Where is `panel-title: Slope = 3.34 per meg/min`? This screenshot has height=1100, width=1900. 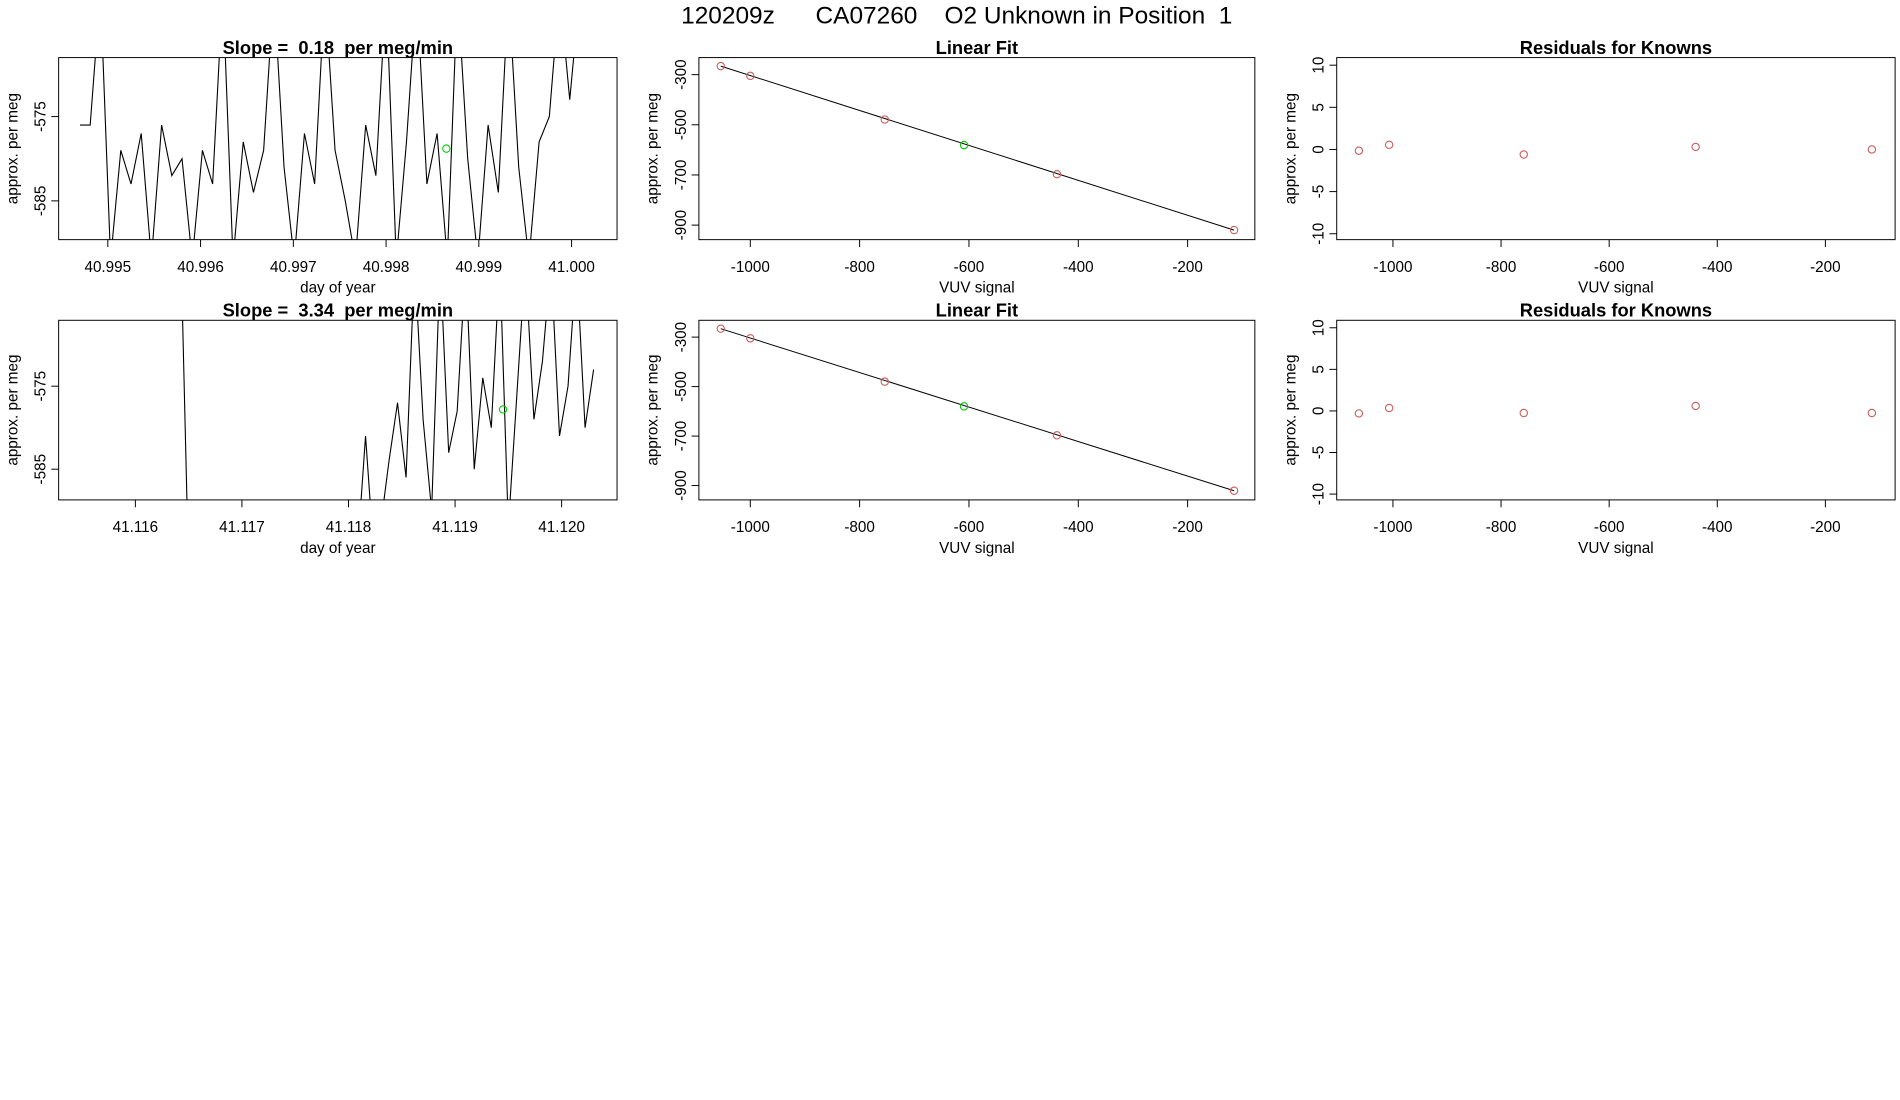 panel-title: Slope = 3.34 per meg/min is located at coordinates (338, 310).